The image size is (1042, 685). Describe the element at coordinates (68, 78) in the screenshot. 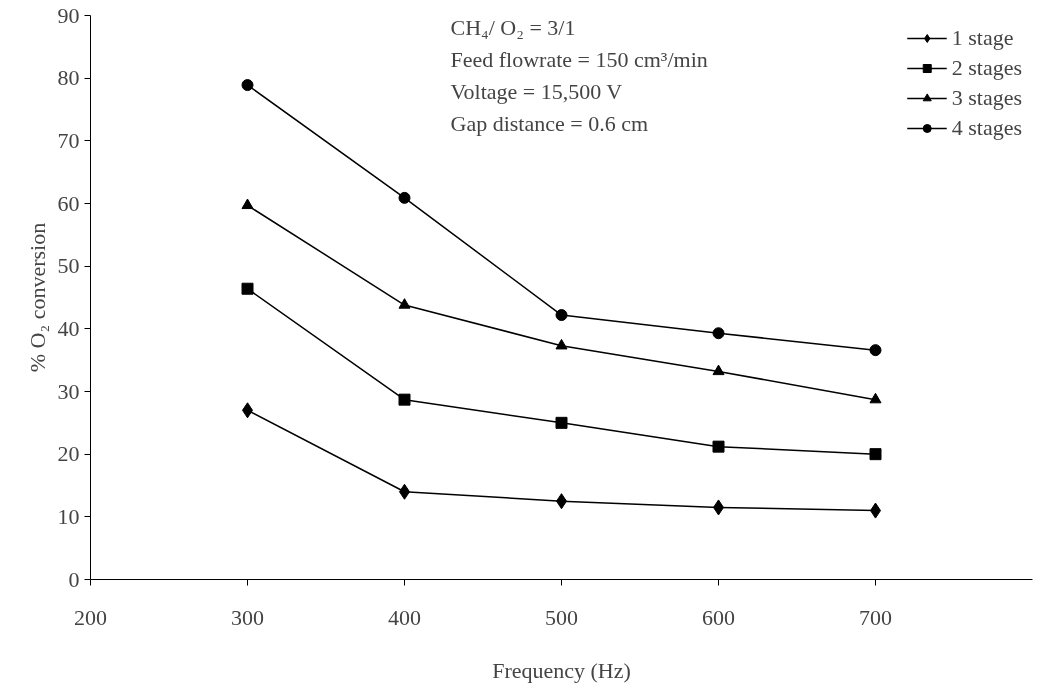

I see `y-tick-label: 80` at that location.